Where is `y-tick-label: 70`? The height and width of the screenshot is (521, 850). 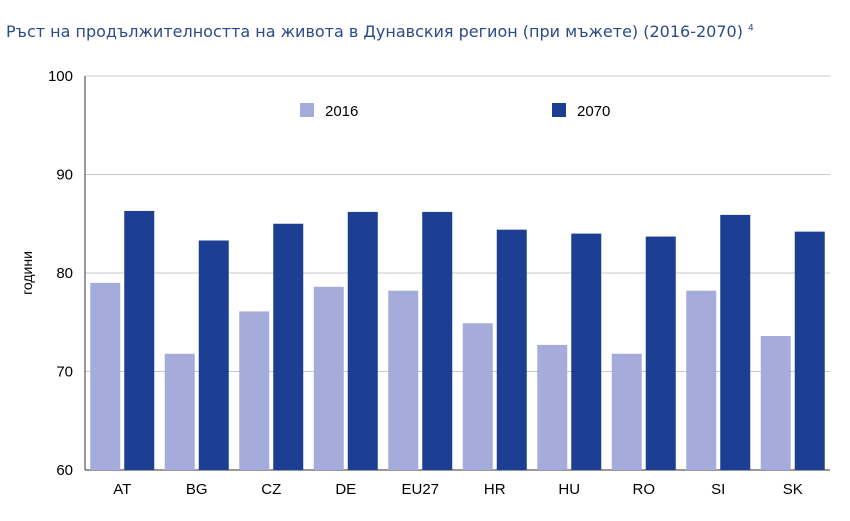
y-tick-label: 70 is located at coordinates (64, 372).